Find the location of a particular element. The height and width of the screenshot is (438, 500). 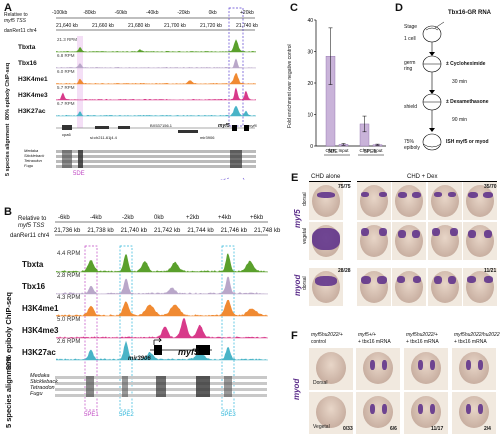

count-label: 28/28 is located at coordinates (344, 271).